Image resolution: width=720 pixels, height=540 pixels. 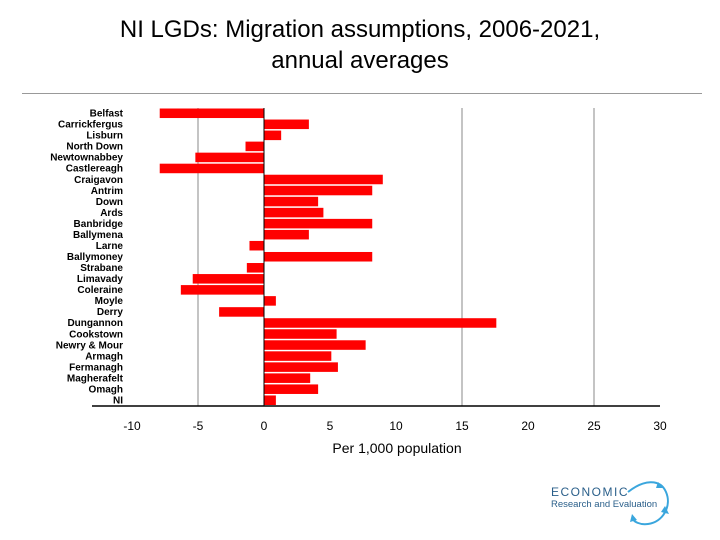 I want to click on category-label: Limavady, so click(x=100, y=279).